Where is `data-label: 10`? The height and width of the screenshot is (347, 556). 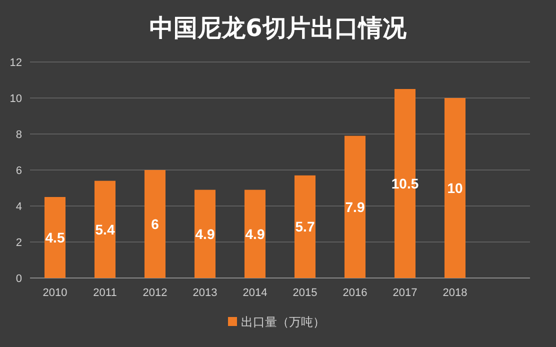 data-label: 10 is located at coordinates (455, 188).